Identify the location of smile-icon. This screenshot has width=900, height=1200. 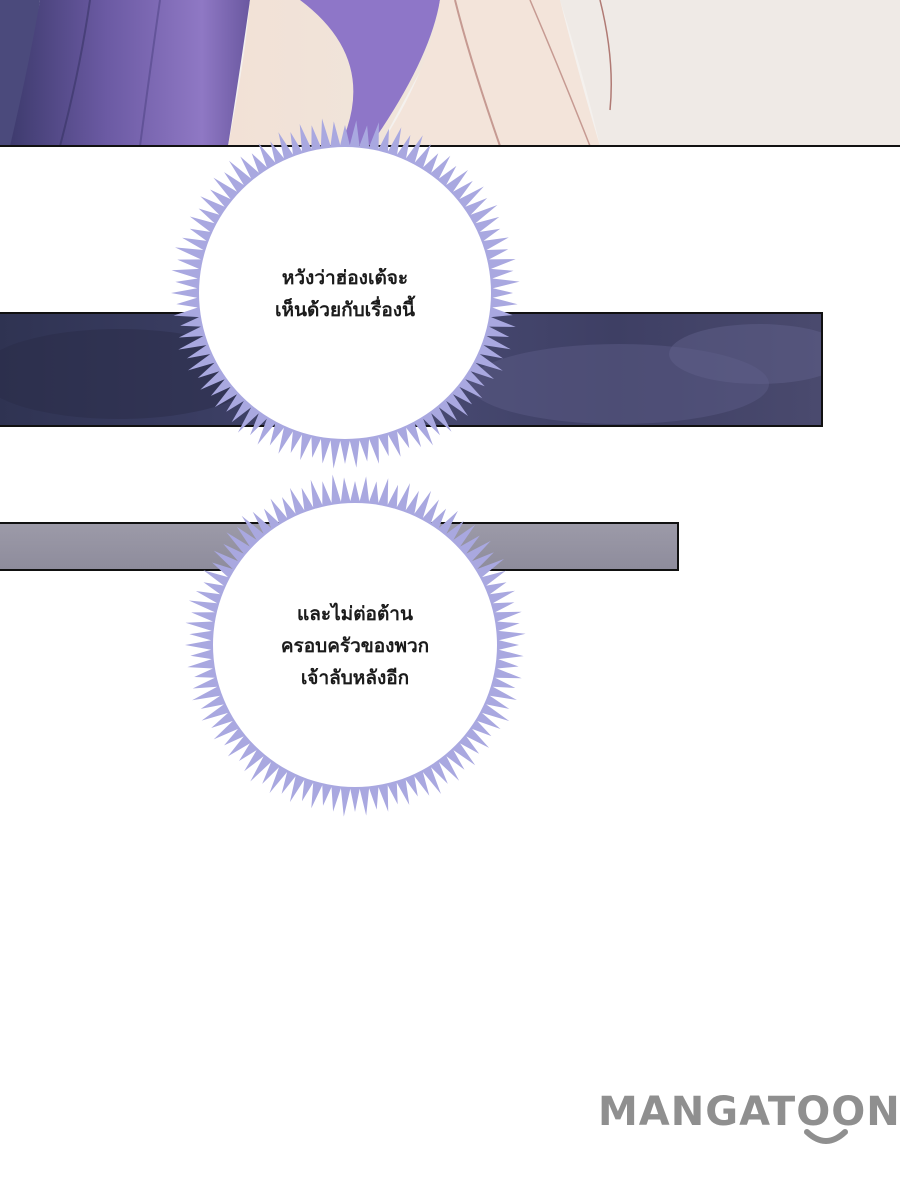
(826, 1136).